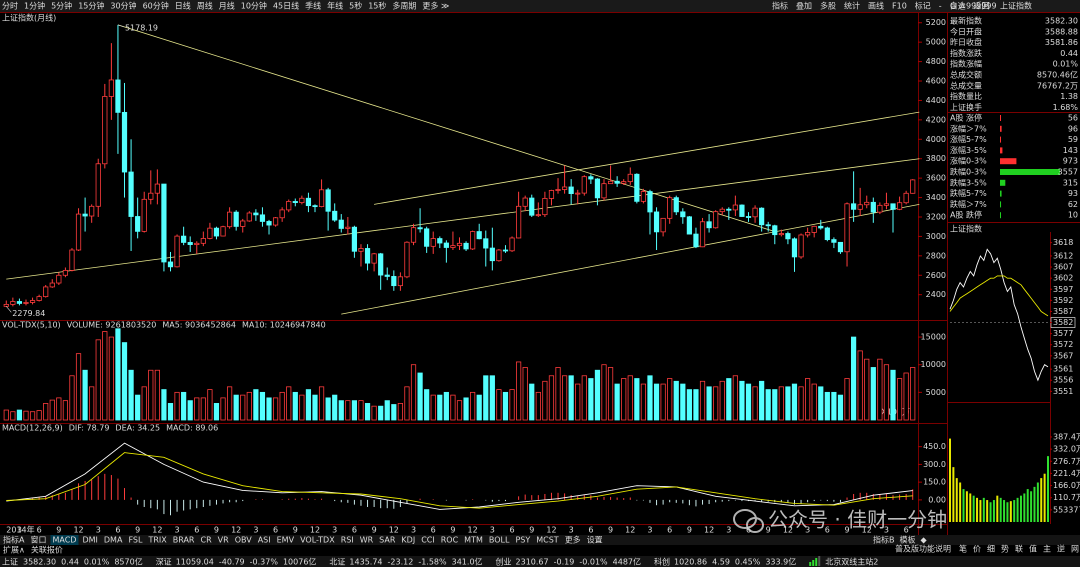  Describe the element at coordinates (963, 549) in the screenshot. I see `feature-button: 笔` at that location.